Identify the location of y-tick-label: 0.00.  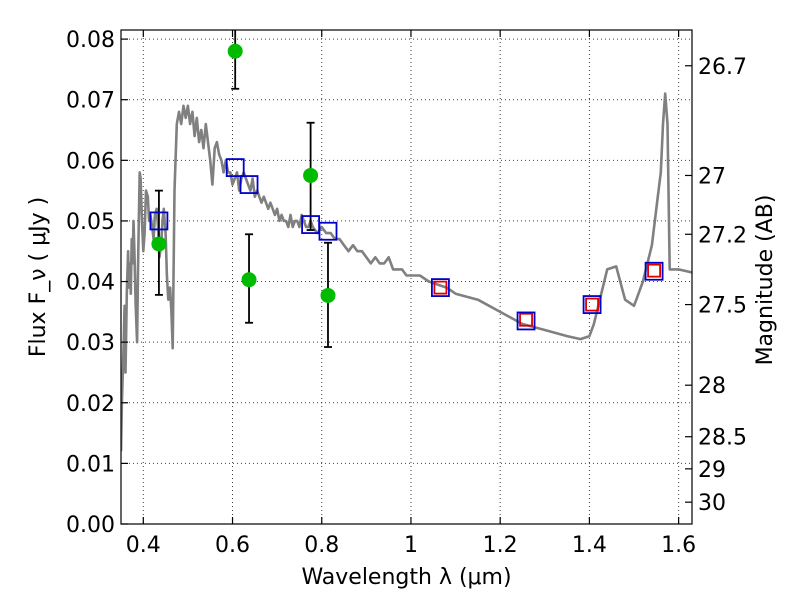
(90, 525).